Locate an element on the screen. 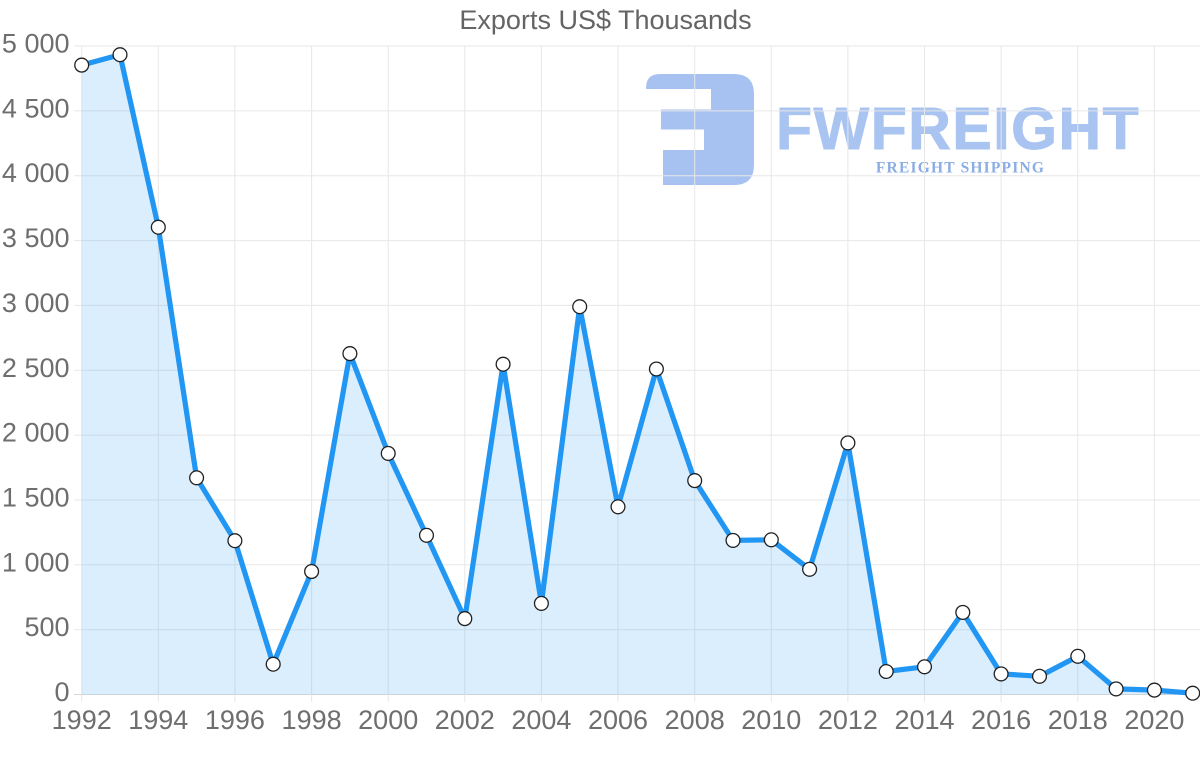  svg-text: 2018 is located at coordinates (1078, 720).